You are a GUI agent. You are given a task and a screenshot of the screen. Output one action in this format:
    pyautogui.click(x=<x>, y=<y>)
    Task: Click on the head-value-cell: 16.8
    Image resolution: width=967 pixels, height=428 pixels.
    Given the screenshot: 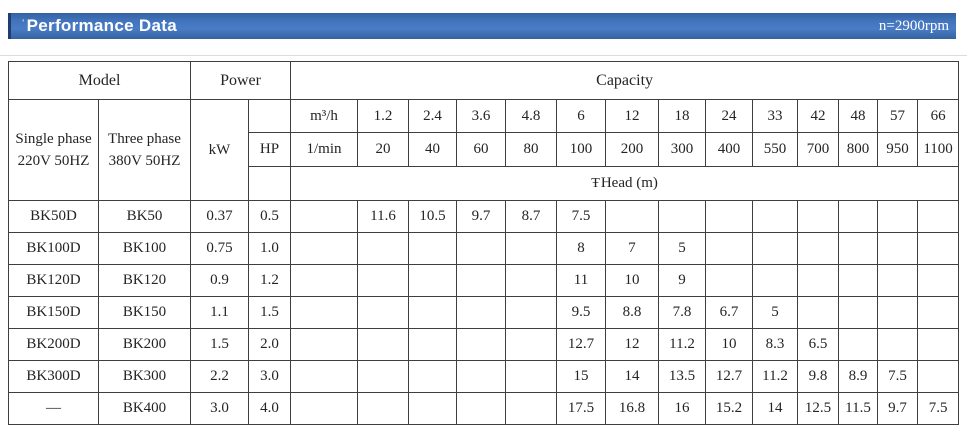 What is the action you would take?
    pyautogui.click(x=632, y=408)
    